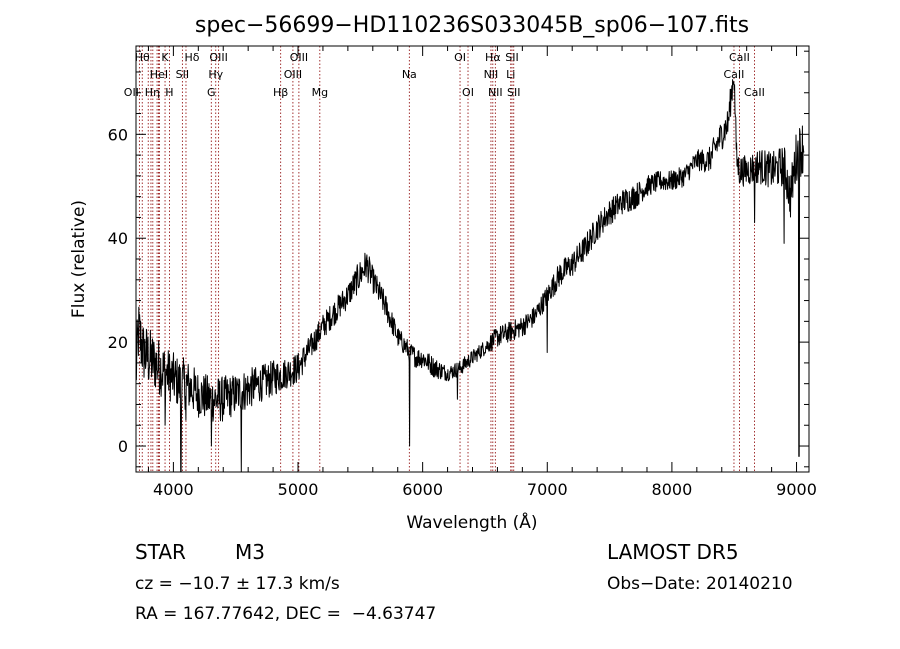 The height and width of the screenshot is (649, 900). What do you see at coordinates (510, 74) in the screenshot?
I see `spectral-line-label: Li` at bounding box center [510, 74].